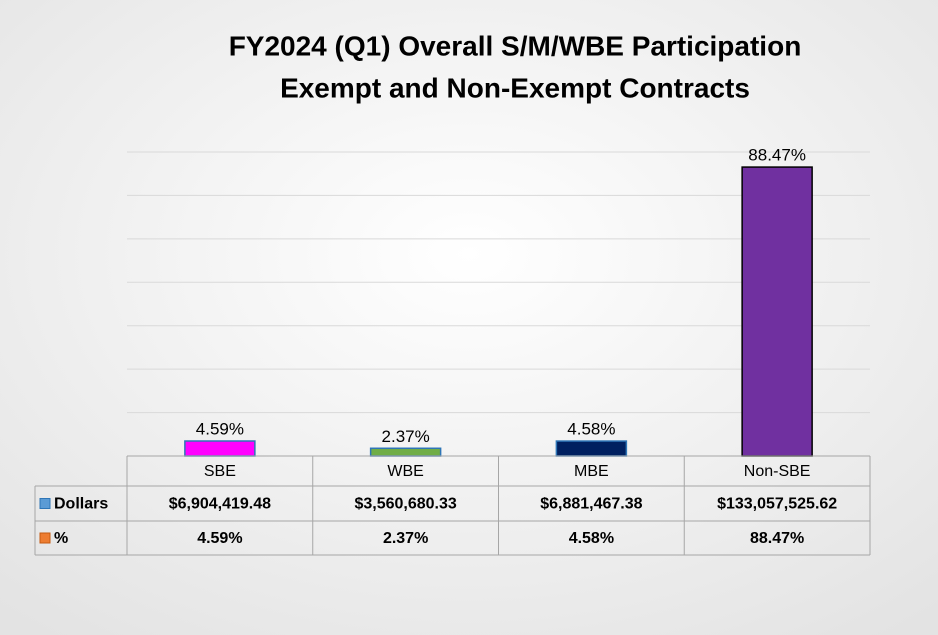 The width and height of the screenshot is (938, 635). What do you see at coordinates (591, 471) in the screenshot?
I see `x-tick-label: MBE` at bounding box center [591, 471].